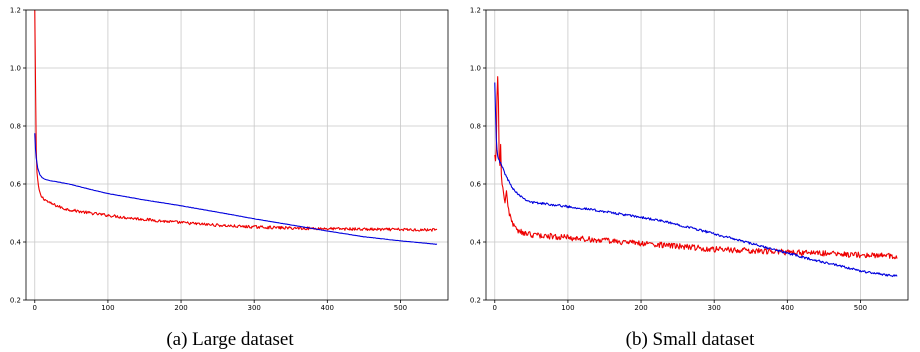  I want to click on caption-large-dataset: (a) Large dataset, so click(230, 339).